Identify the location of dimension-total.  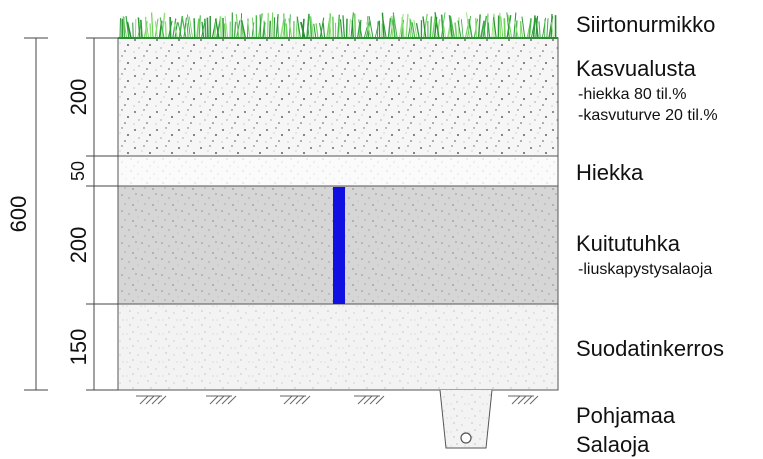
(36, 214).